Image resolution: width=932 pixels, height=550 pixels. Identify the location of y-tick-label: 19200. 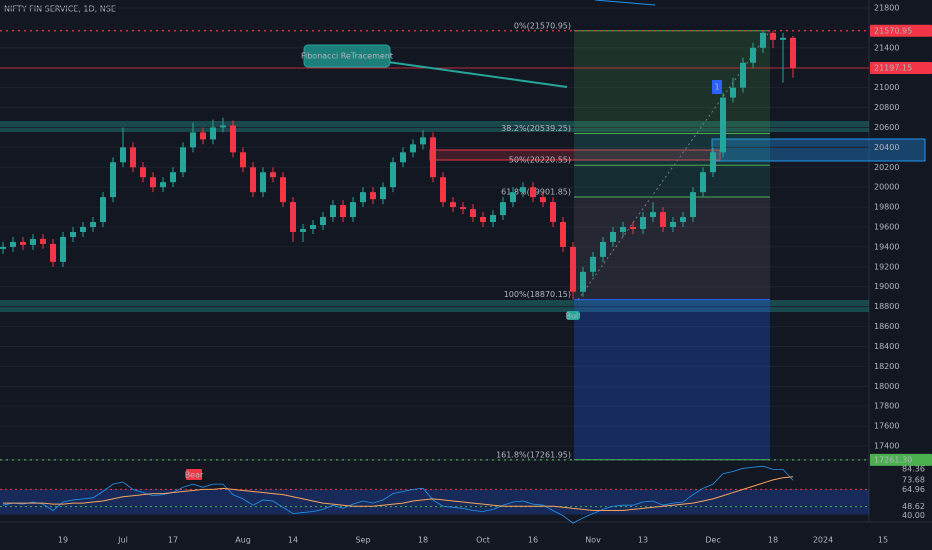
(886, 266).